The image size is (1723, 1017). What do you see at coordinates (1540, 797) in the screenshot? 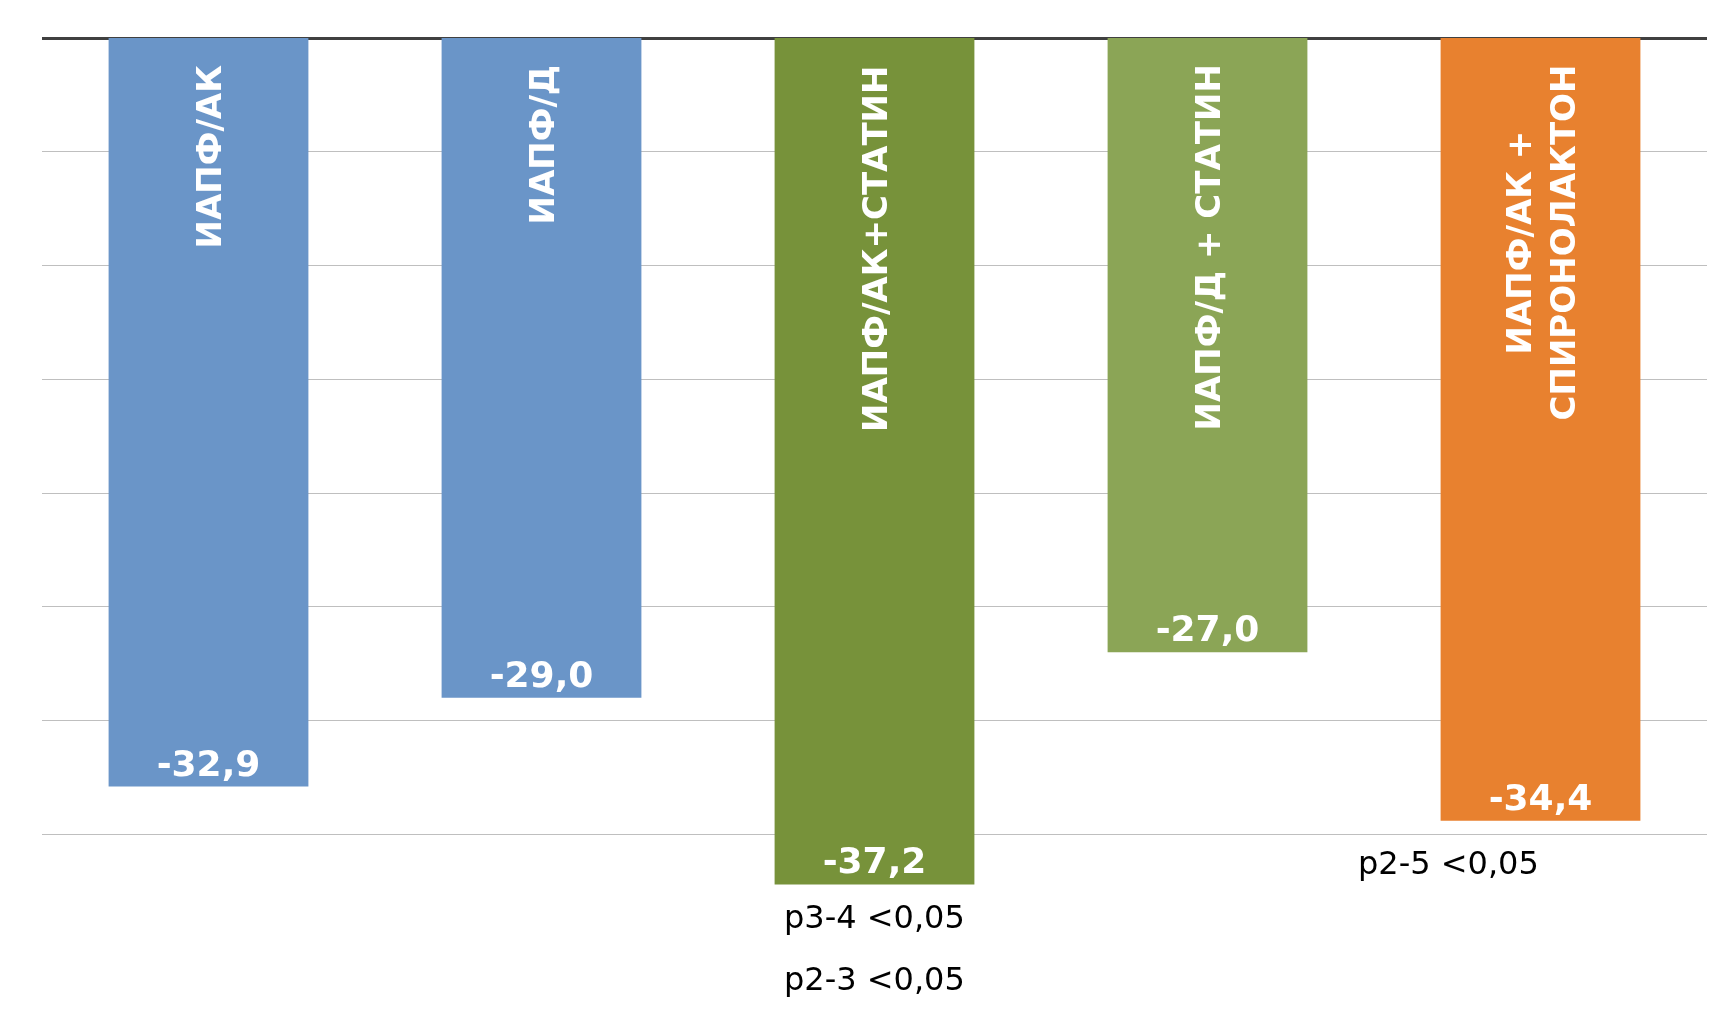
I see `data-label: -34,4` at bounding box center [1540, 797].